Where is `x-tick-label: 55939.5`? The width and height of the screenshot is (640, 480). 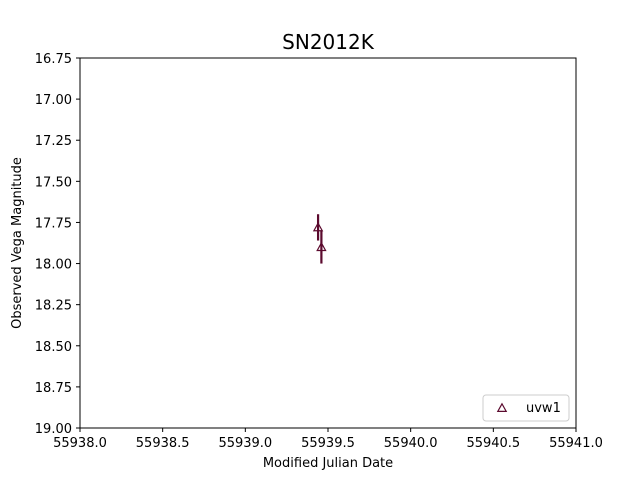 x-tick-label: 55939.5 is located at coordinates (328, 443).